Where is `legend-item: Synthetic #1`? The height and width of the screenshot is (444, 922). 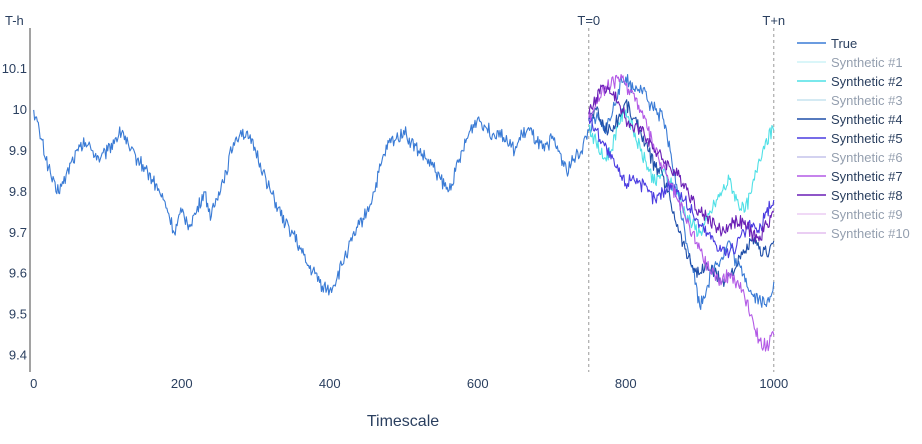 legend-item: Synthetic #1 is located at coordinates (850, 62).